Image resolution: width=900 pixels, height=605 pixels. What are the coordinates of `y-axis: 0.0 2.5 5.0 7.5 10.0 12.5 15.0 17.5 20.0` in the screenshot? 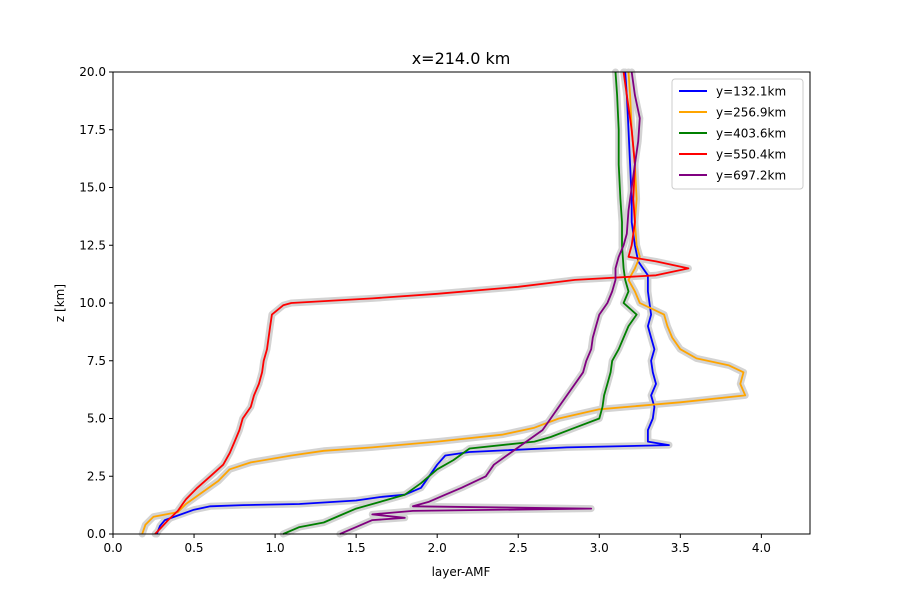 It's located at (96, 303).